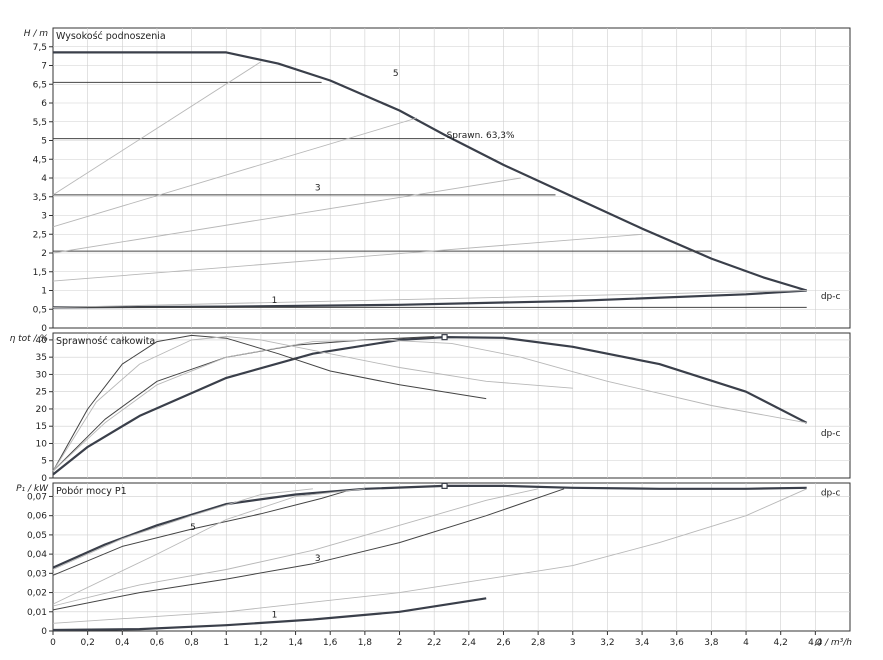  What do you see at coordinates (37, 574) in the screenshot?
I see `y-tick-label: 0,03` at bounding box center [37, 574].